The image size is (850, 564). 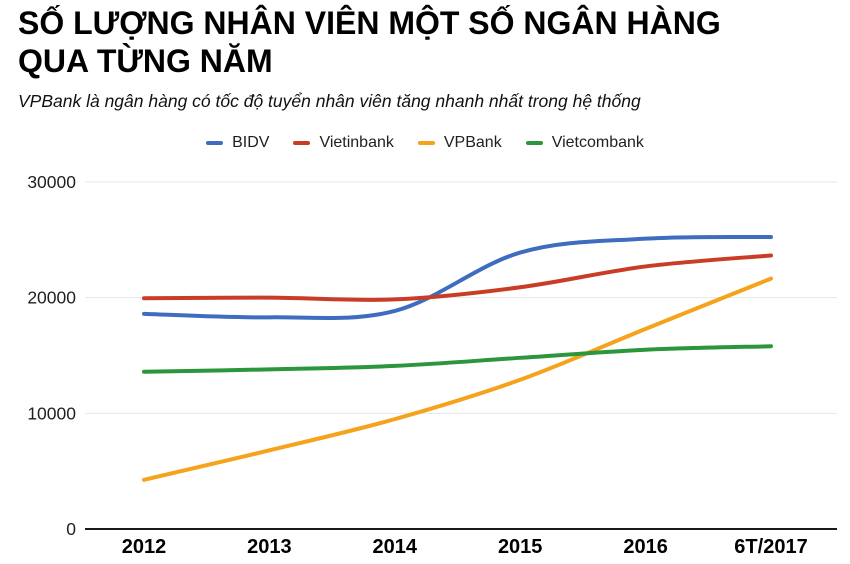 I want to click on page-title-line1: SỐ LƯỢNG NHÂN VIÊN MỘT SỐ NGÂN HÀNG, so click(x=369, y=23).